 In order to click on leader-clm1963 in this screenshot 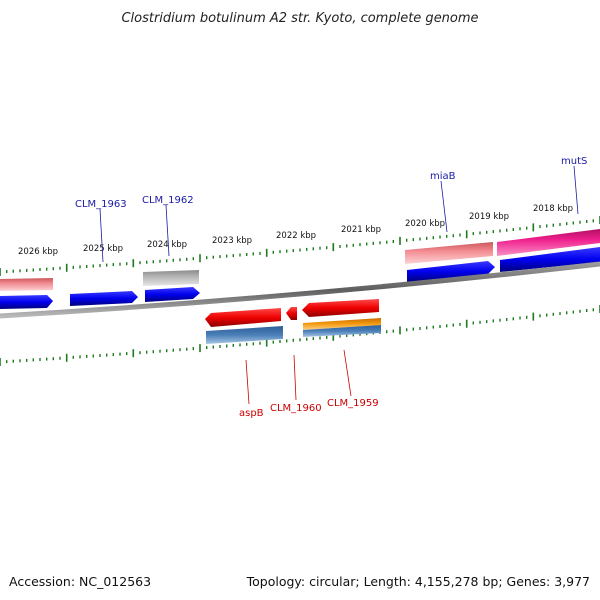, I will do `click(101, 235)`.